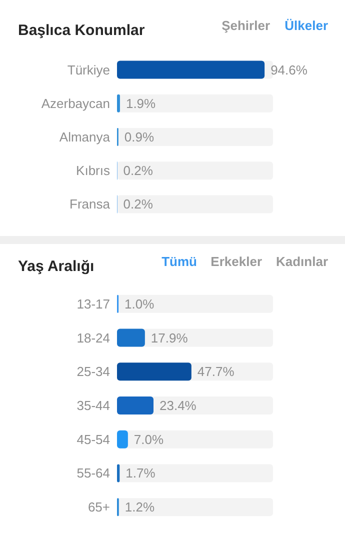 Image resolution: width=345 pixels, height=540 pixels. Describe the element at coordinates (169, 338) in the screenshot. I see `data-label: 17.9%` at that location.